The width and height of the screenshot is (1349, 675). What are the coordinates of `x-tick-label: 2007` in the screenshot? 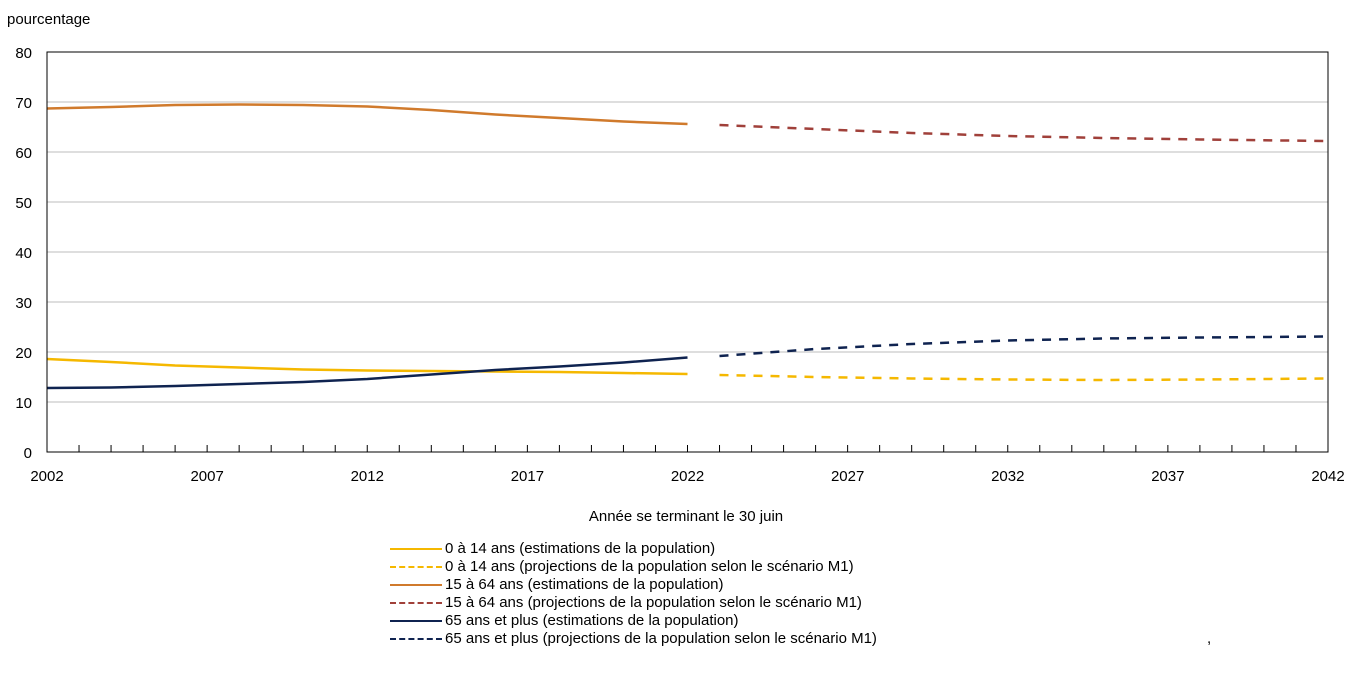 It's located at (206, 476).